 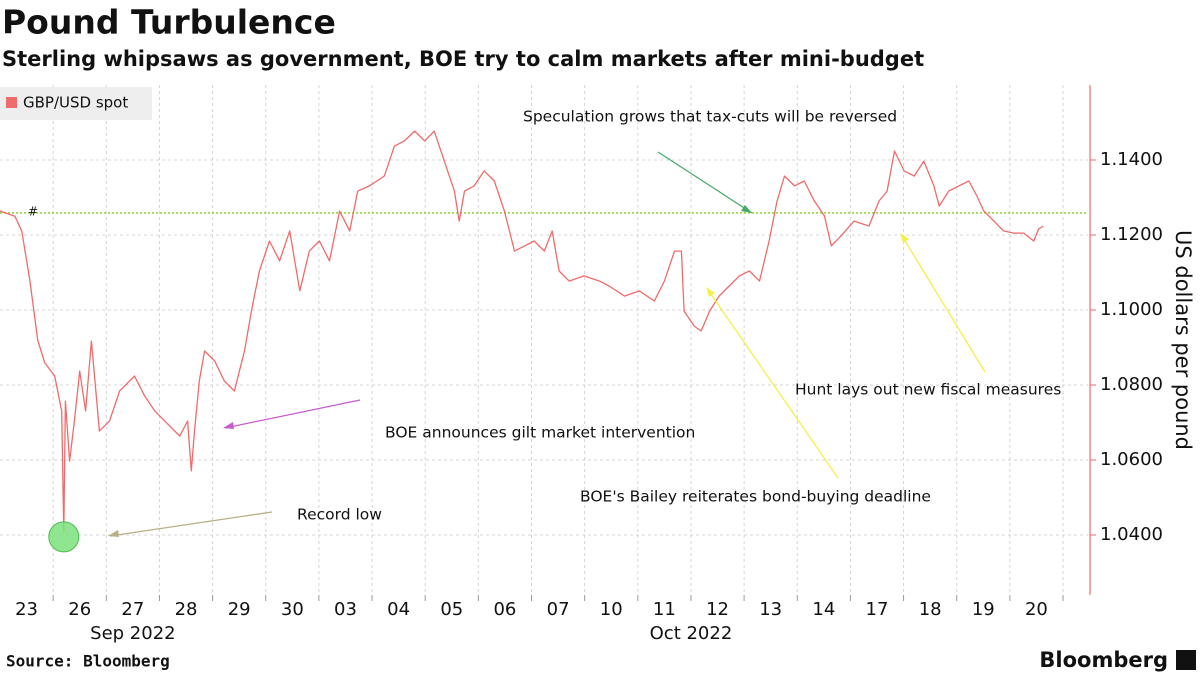 I want to click on x-tick-label: 18, so click(x=930, y=609).